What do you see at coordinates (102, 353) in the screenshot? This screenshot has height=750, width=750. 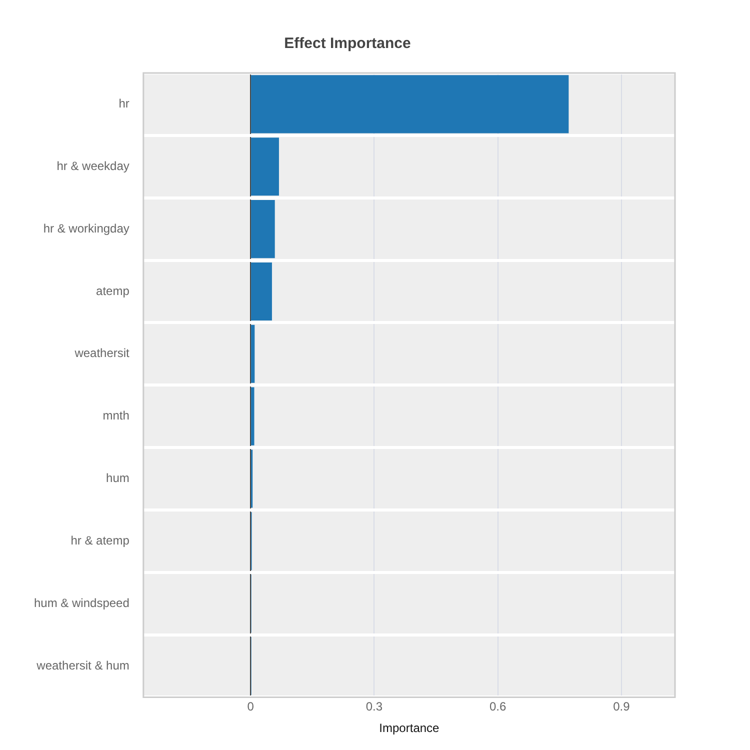 I see `y-tick-label: weathersit` at bounding box center [102, 353].